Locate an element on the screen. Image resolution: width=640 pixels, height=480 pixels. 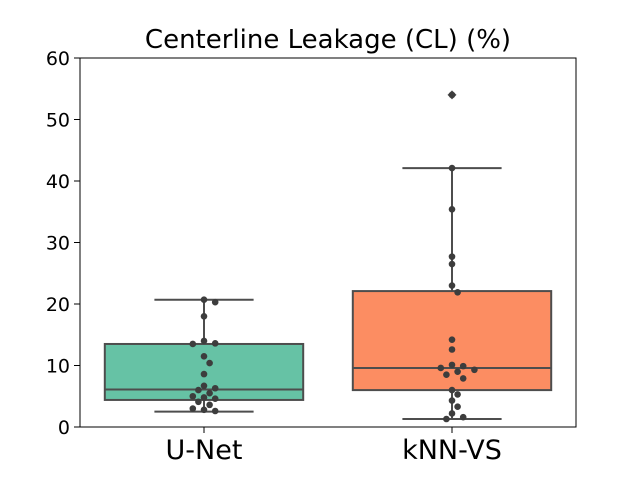
chart-title: Centerline Leakage (CL) (%) is located at coordinates (328, 40).